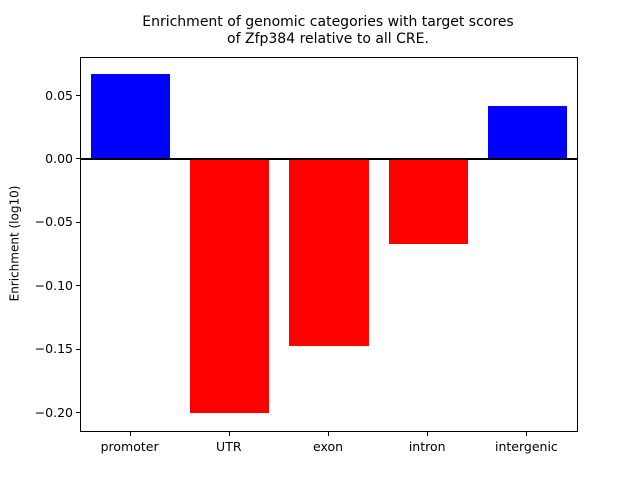  Describe the element at coordinates (129, 446) in the screenshot. I see `x-tick-label: promoter` at that location.